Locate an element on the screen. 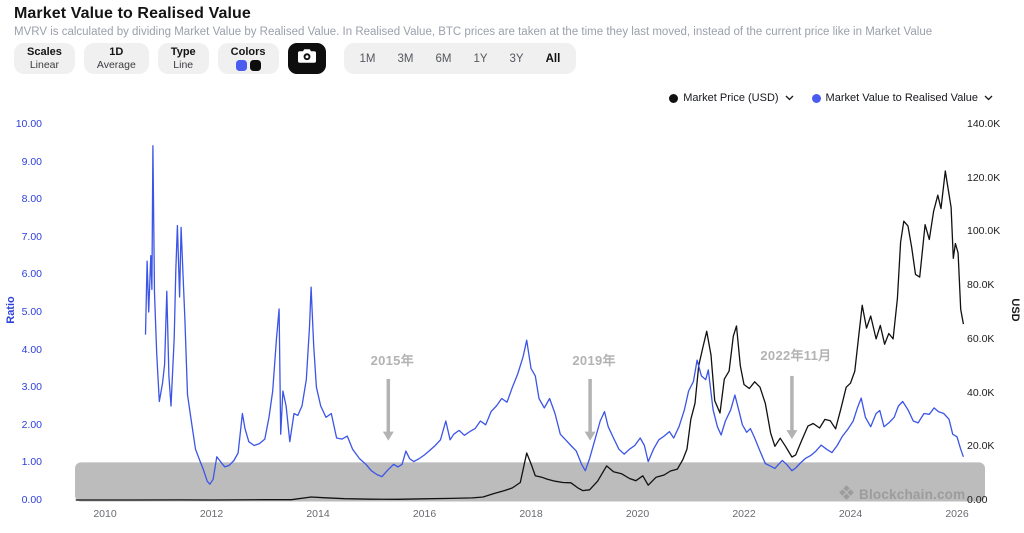  x-axis-tick: 2022 is located at coordinates (744, 514).